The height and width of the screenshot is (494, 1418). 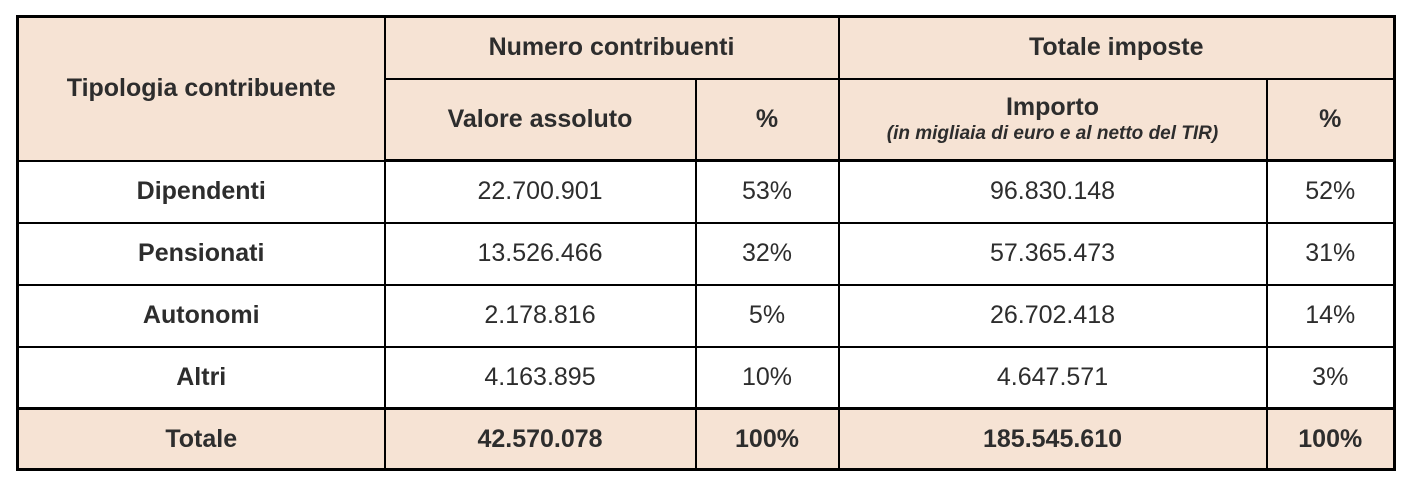 What do you see at coordinates (611, 47) in the screenshot?
I see `header-group-numero-contribuenti: Numero contribuenti` at bounding box center [611, 47].